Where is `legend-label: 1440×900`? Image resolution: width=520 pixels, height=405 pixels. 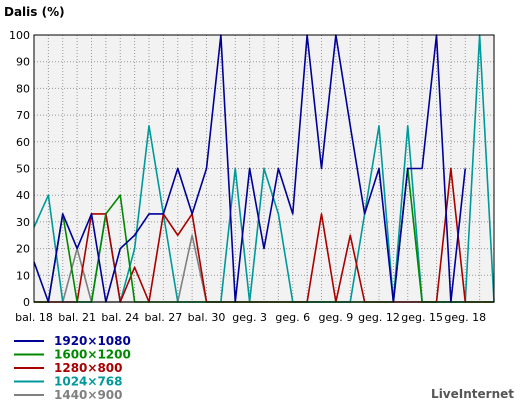
legend-label: 1440×900 is located at coordinates (88, 395).